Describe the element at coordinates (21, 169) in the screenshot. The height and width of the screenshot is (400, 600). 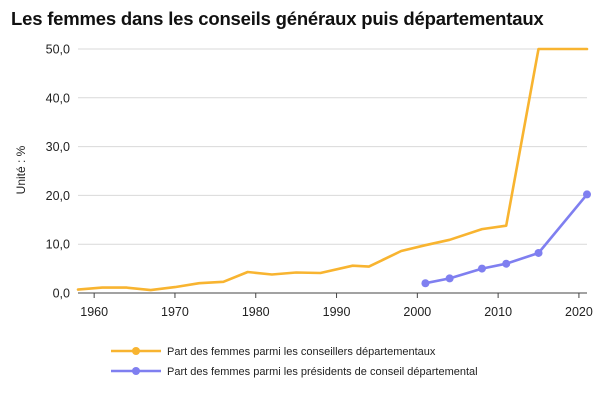
I see `y-axis-label: Unité : %` at that location.